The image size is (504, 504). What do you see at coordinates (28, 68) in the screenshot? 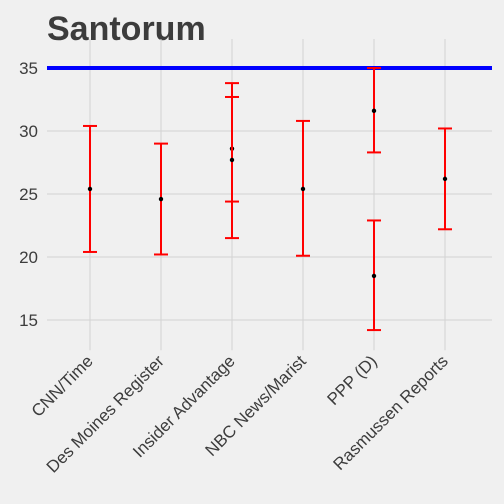
I see `y-tick-label: 35` at bounding box center [28, 68].